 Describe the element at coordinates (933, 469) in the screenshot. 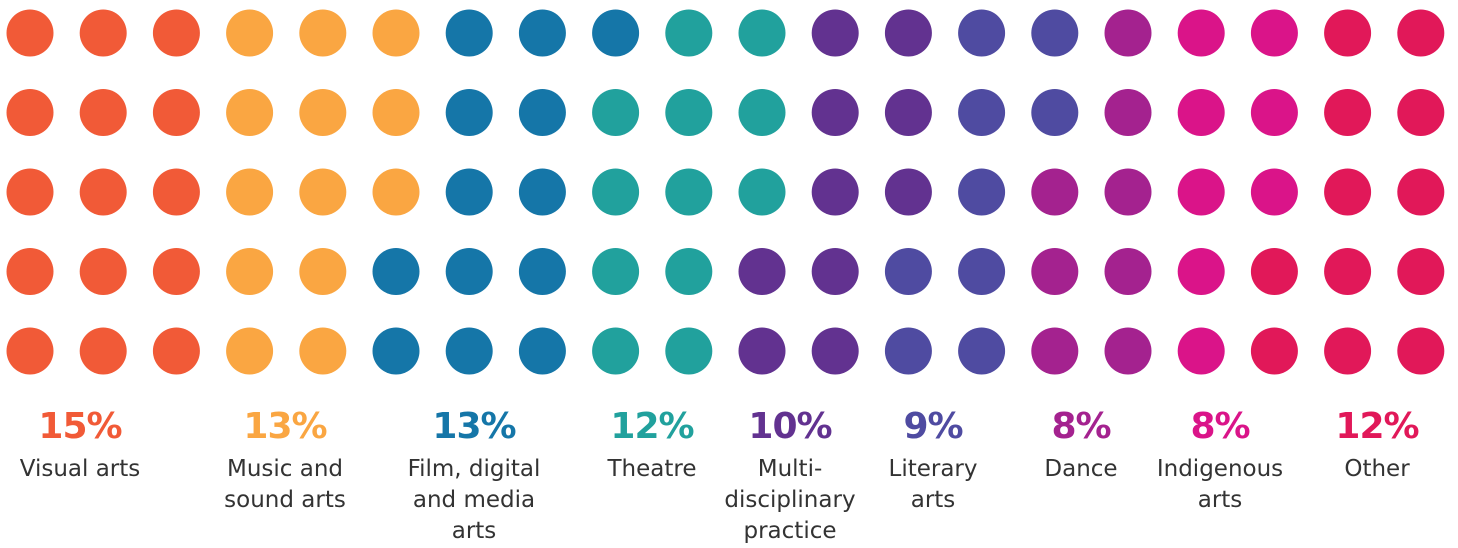

I see `category-label: Literary` at that location.